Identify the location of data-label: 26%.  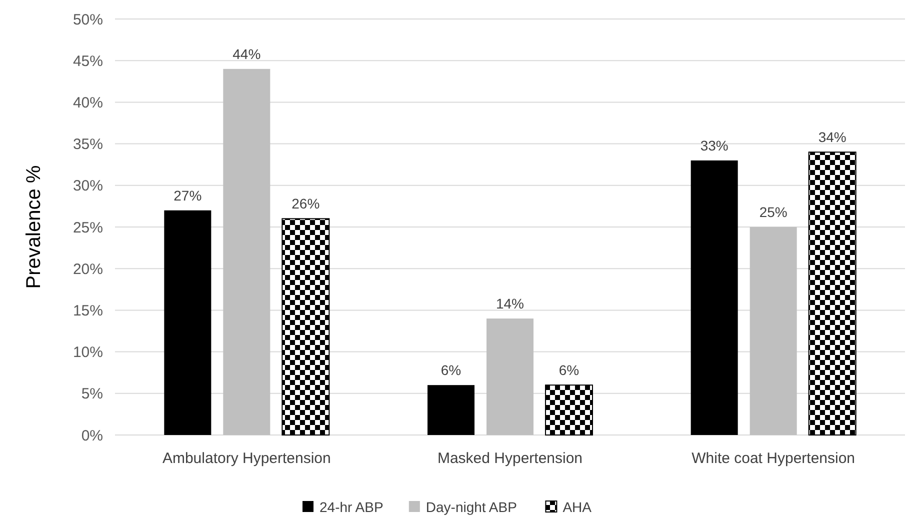
(306, 204).